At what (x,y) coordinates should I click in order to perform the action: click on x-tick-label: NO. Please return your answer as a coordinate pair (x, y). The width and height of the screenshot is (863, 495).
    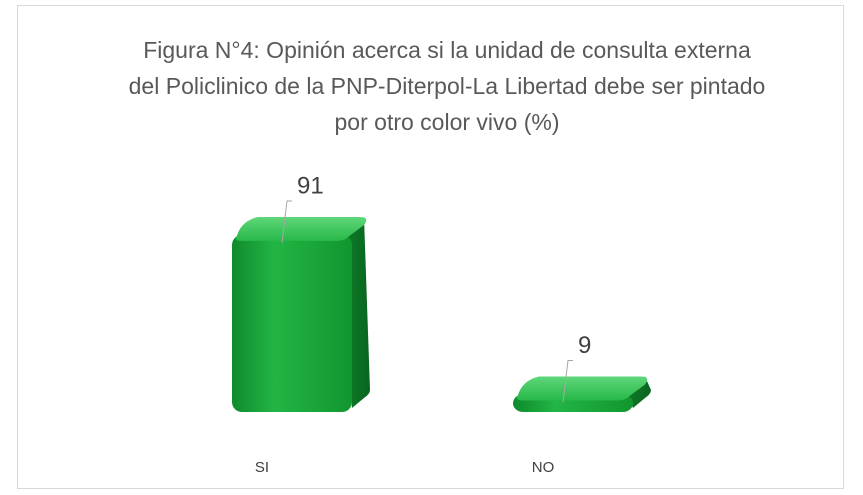
    Looking at the image, I should click on (543, 467).